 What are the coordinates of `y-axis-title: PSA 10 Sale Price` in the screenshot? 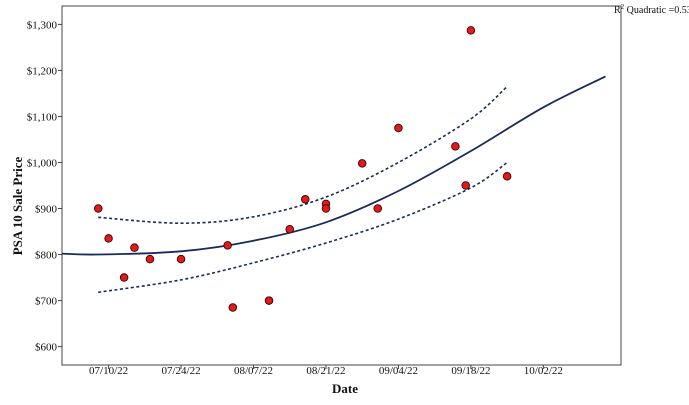 It's located at (17, 205).